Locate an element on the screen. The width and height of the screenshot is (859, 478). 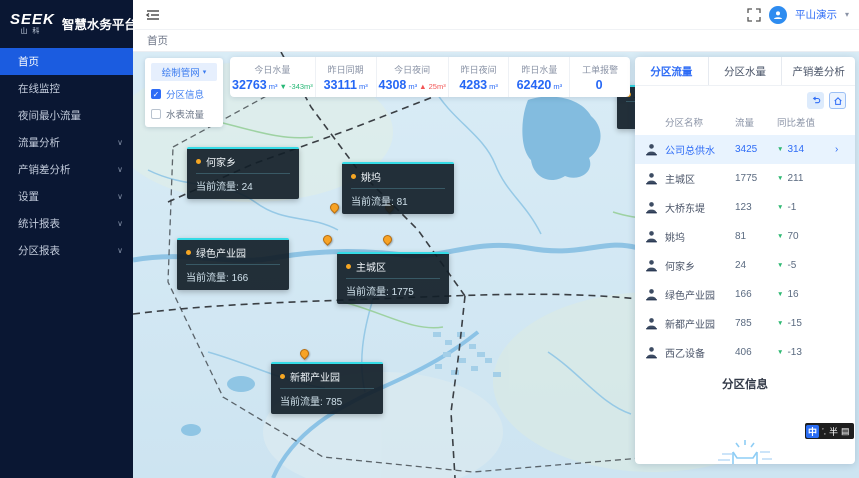
panel-tabs: 分区流量 分区水量 产销差分析 is located at coordinates (745, 71).